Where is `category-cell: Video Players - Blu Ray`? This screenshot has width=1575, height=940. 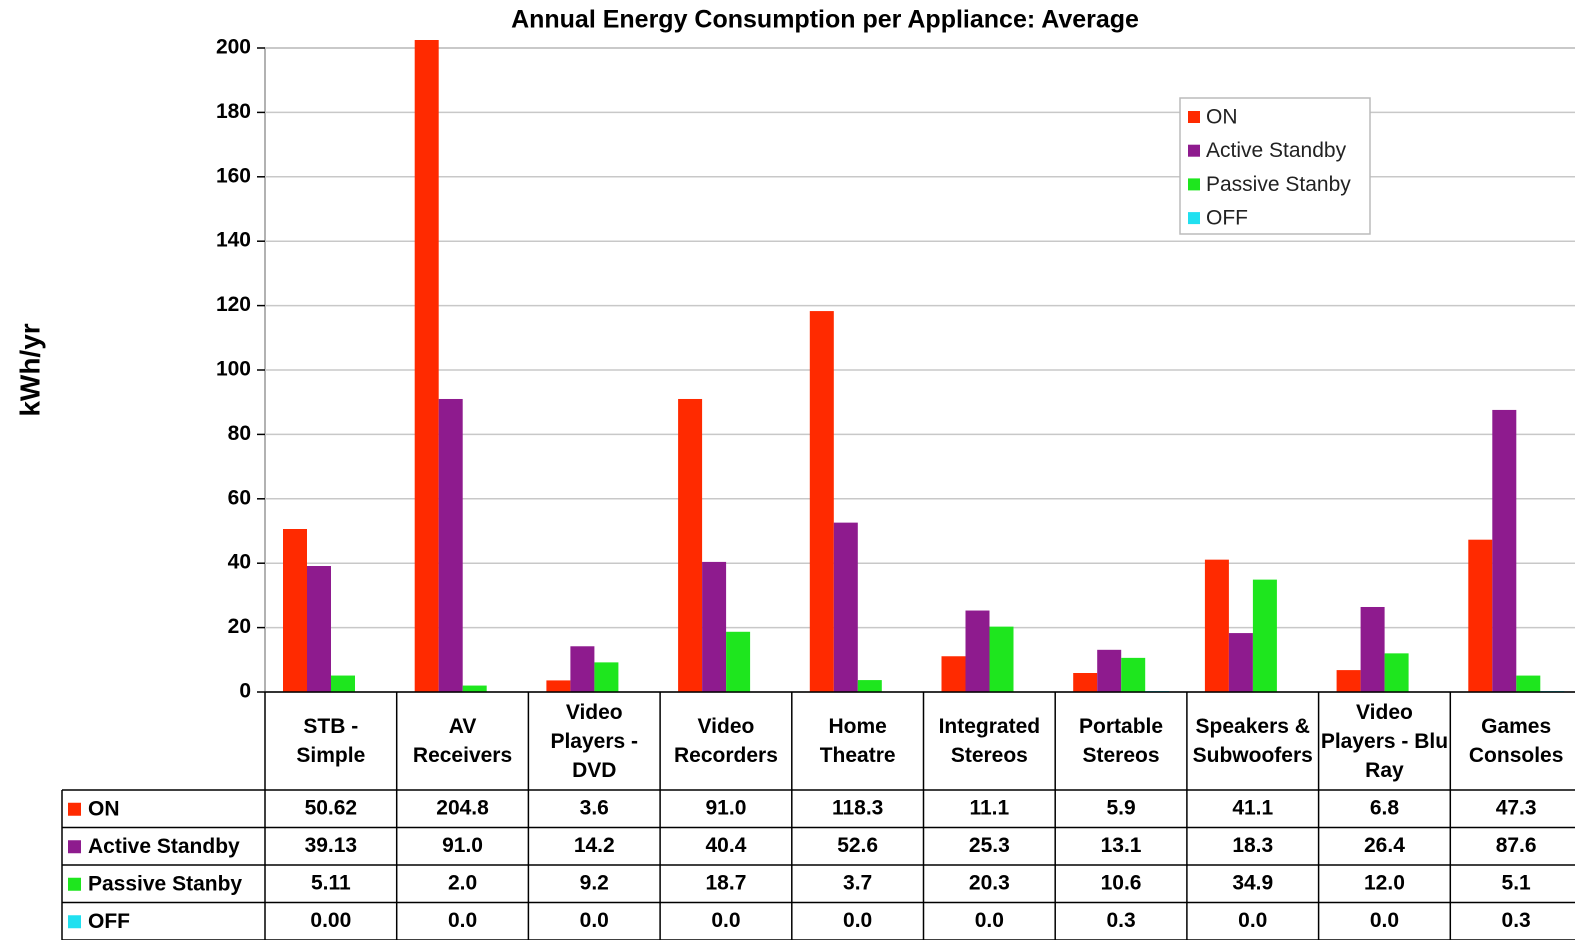
category-cell: Video Players - Blu Ray is located at coordinates (1384, 741).